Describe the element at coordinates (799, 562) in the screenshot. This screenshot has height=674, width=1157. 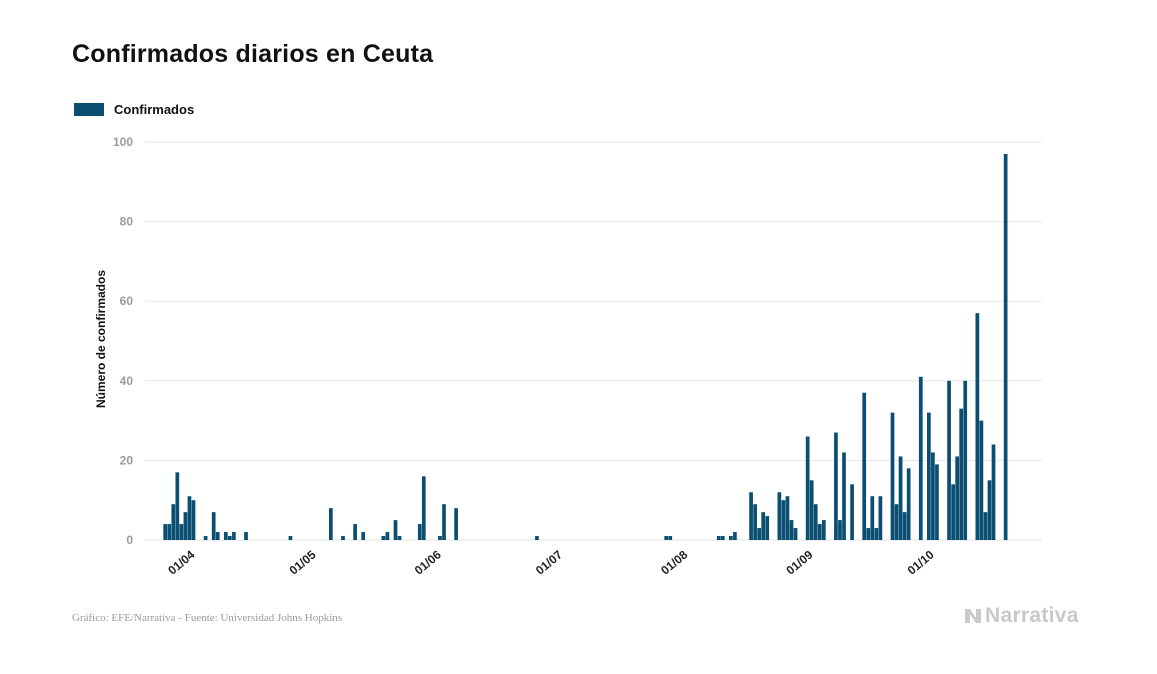
I see `x-tick-label: 01/09` at that location.